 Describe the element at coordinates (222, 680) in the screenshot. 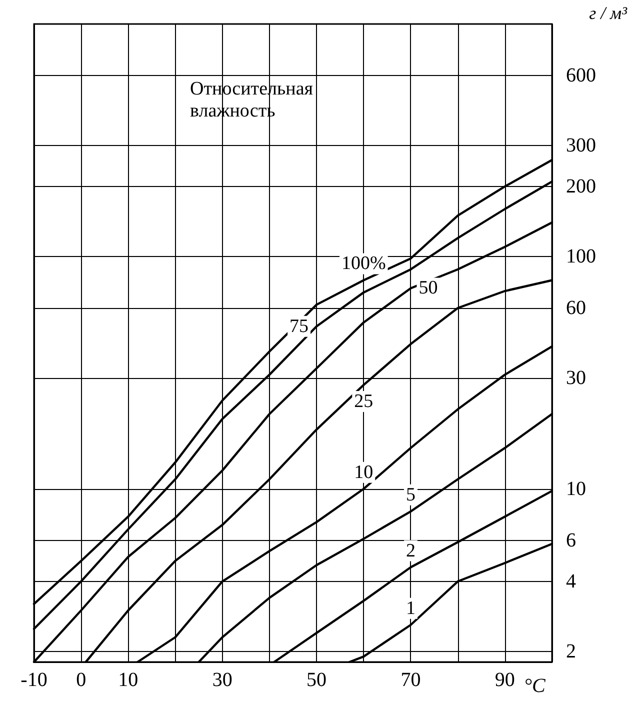

I see `x-tick-label: 30` at that location.